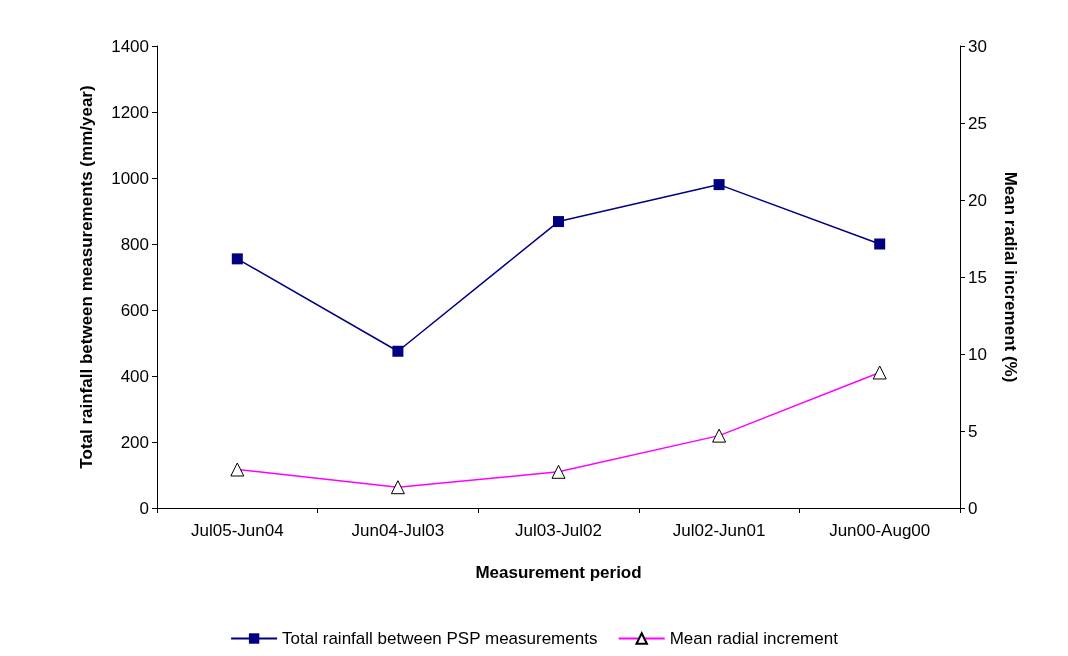 The height and width of the screenshot is (656, 1068). I want to click on y2-tick-label: 5, so click(973, 431).